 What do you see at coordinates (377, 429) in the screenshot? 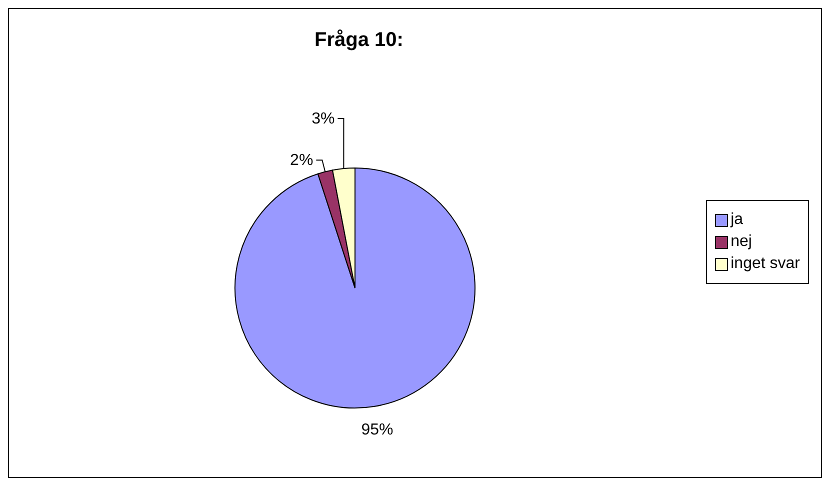
I see `data-label: 95%` at bounding box center [377, 429].